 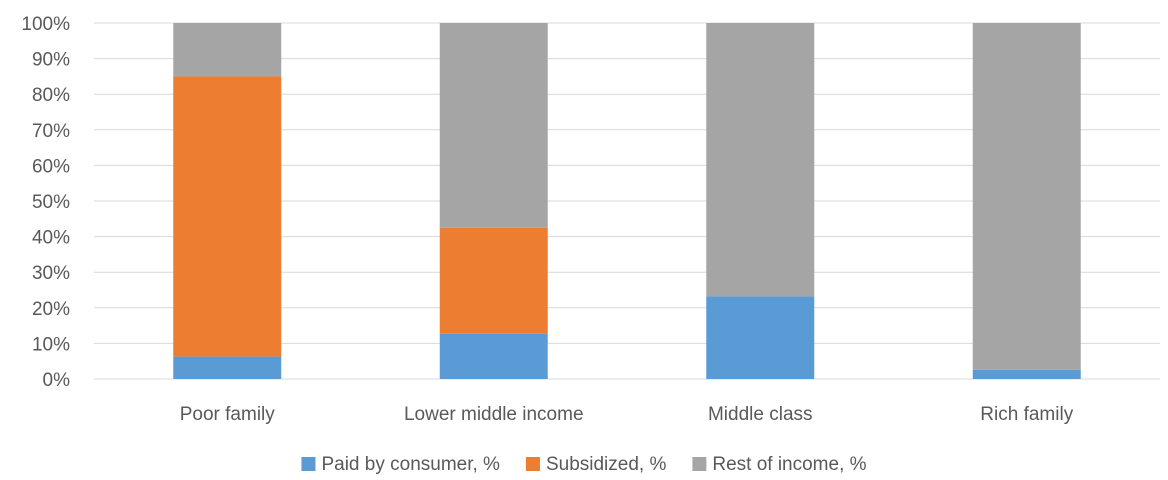 I want to click on y-tick-label: 40%, so click(x=51, y=238).